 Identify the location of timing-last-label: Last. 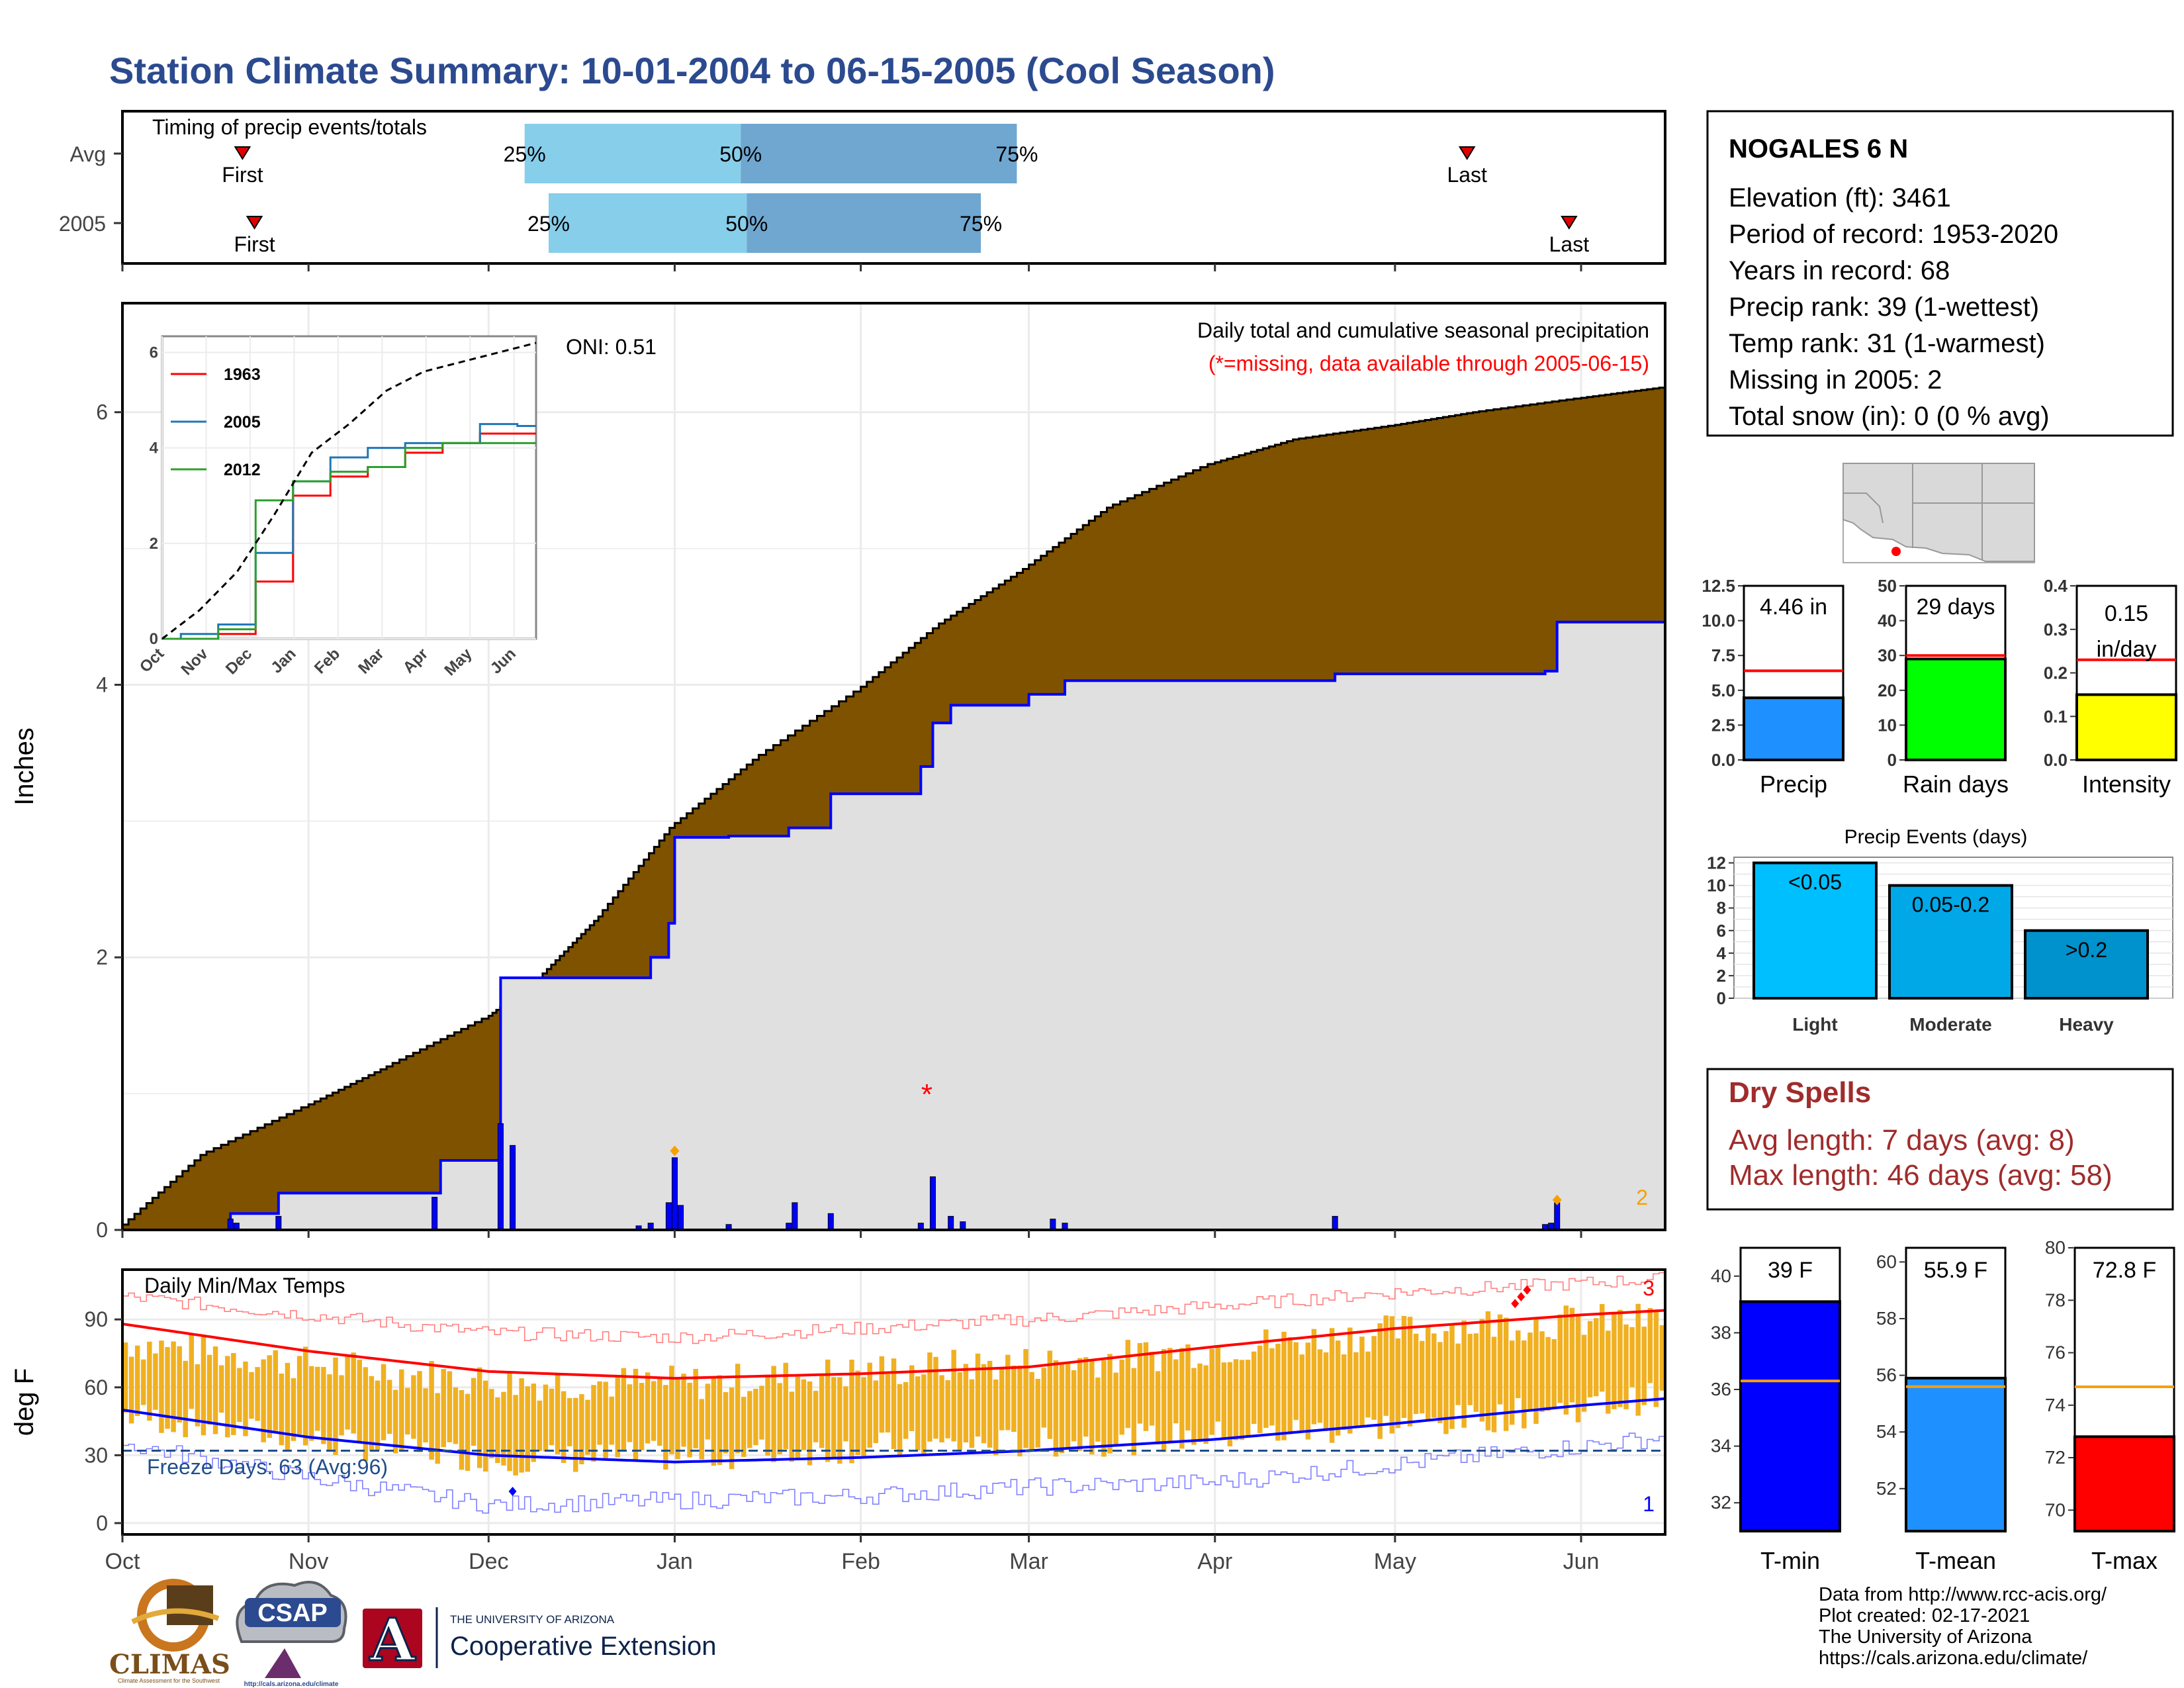
(1570, 244).